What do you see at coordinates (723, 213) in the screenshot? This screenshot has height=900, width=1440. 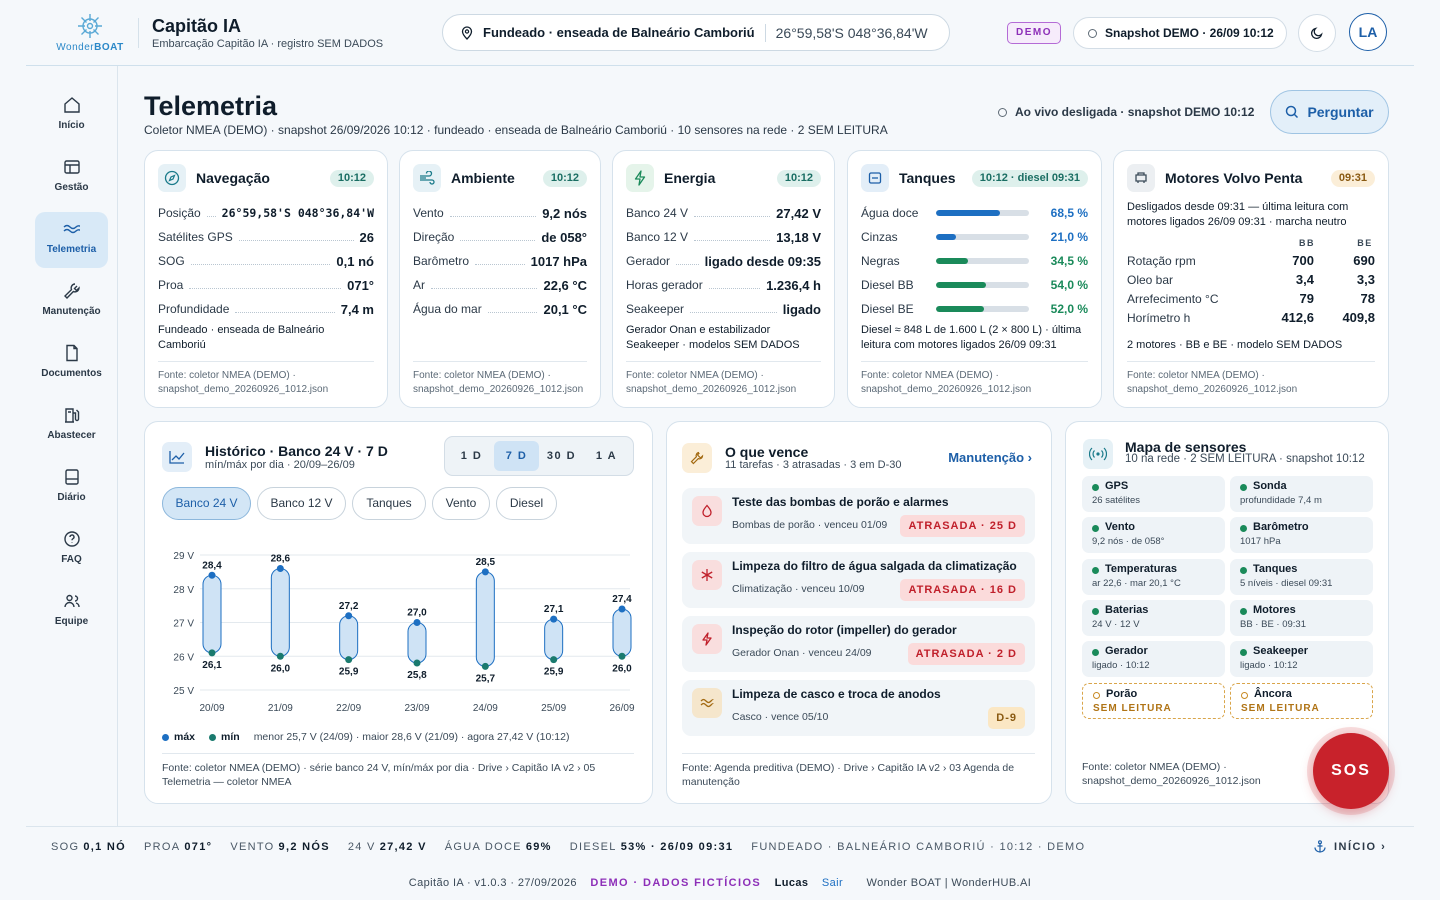 I see `data-row: Banco 24 V 27,42 V` at bounding box center [723, 213].